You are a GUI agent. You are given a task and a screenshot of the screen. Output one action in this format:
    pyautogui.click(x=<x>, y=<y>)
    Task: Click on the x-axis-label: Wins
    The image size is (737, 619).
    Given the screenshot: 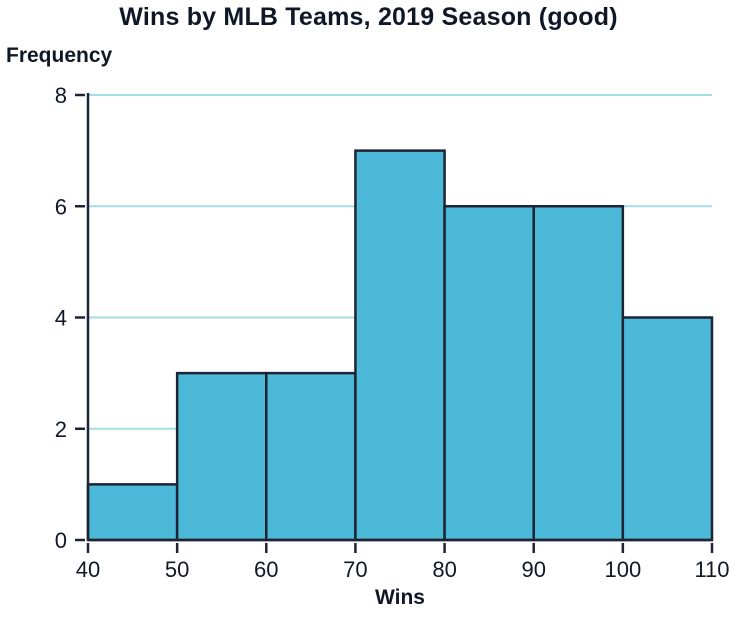 What is the action you would take?
    pyautogui.click(x=400, y=597)
    